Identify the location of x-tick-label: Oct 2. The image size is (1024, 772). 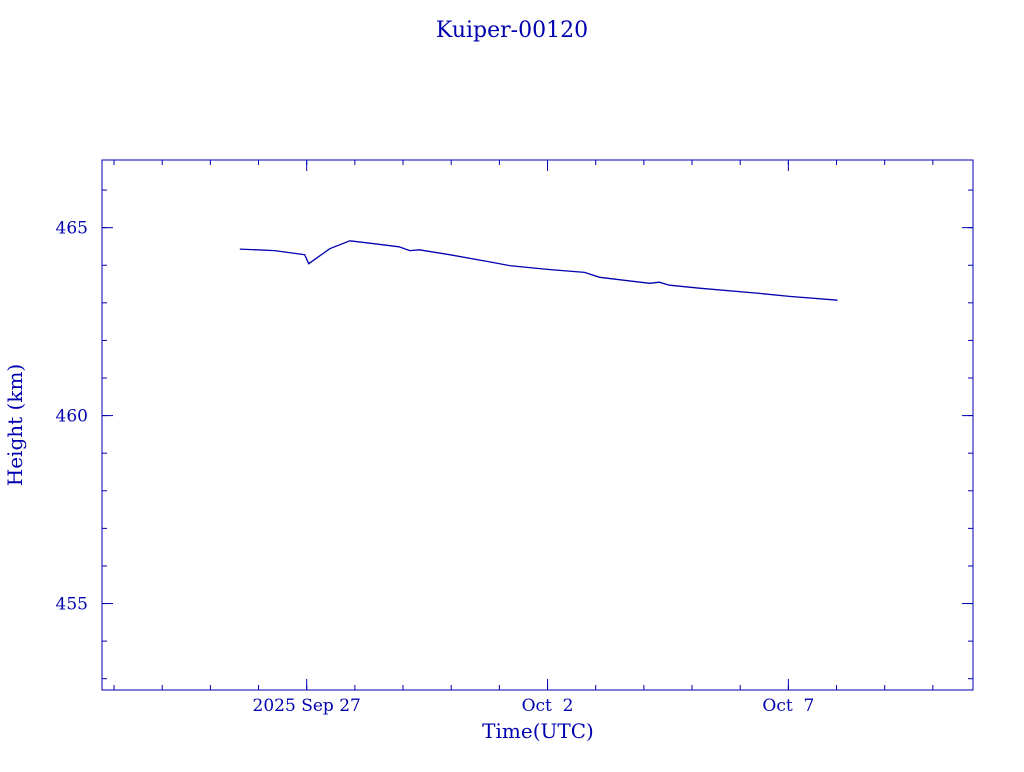
(548, 706).